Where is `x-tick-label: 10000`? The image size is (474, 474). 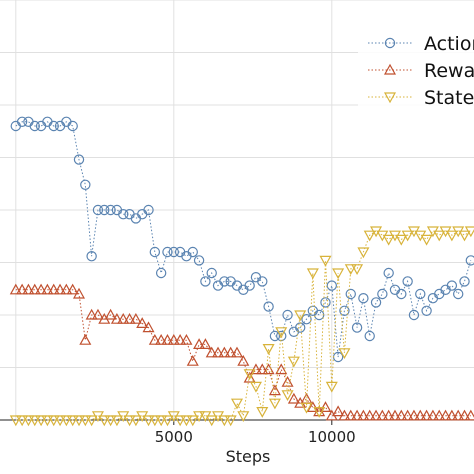
x-tick-label: 10000 is located at coordinates (332, 437).